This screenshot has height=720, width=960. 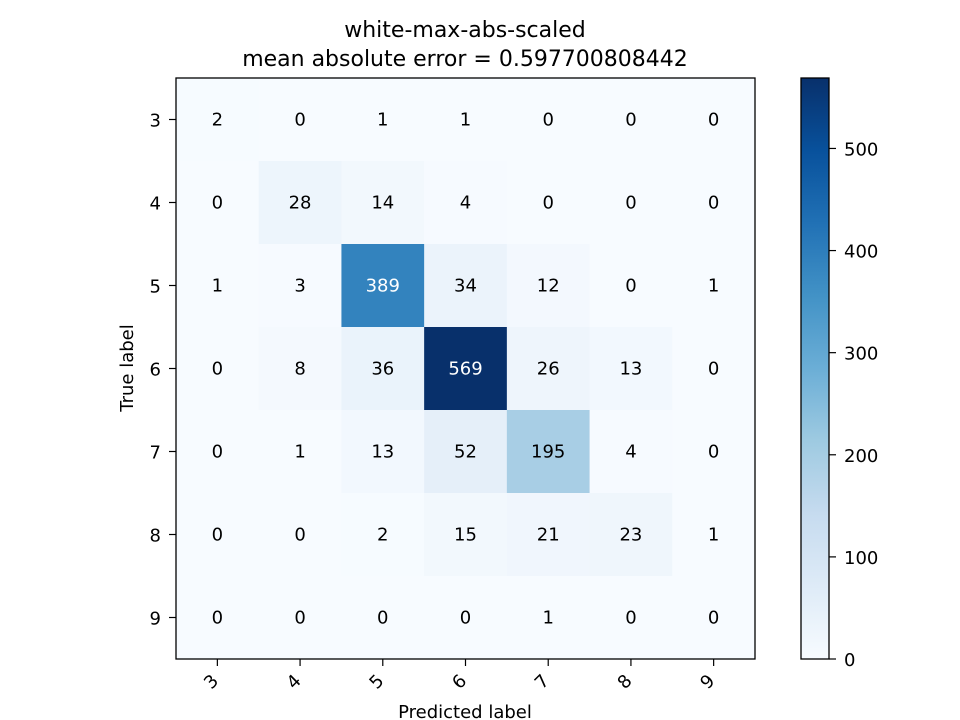 I want to click on y-tick-label: 5, so click(x=155, y=287).